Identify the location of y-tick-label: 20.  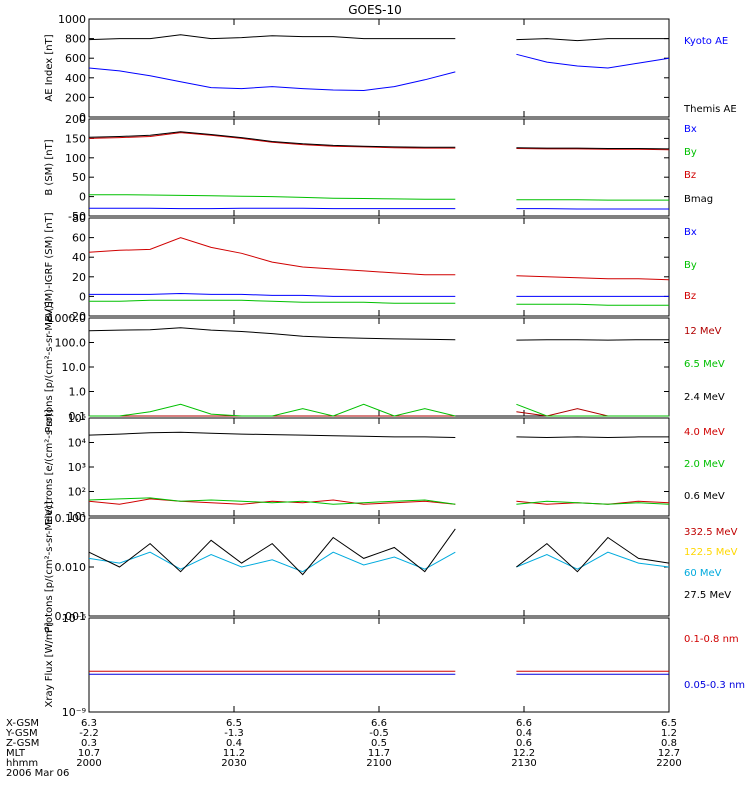
(79, 277).